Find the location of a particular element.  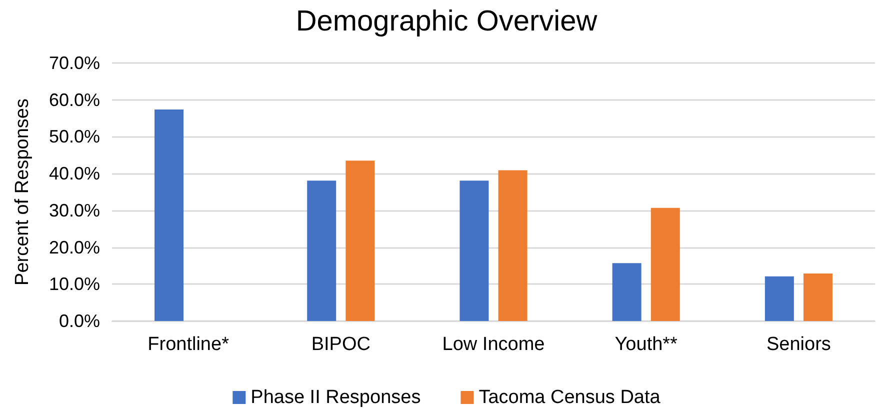

y-tick-label: 0.0% is located at coordinates (79, 321).